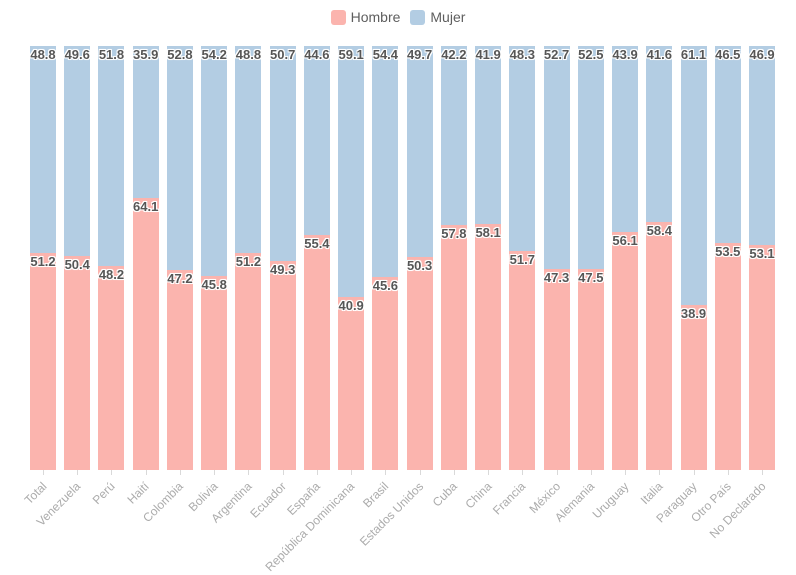 This screenshot has height=575, width=796. What do you see at coordinates (317, 54) in the screenshot?
I see `bar-value-label-mujer: 44.6` at bounding box center [317, 54].